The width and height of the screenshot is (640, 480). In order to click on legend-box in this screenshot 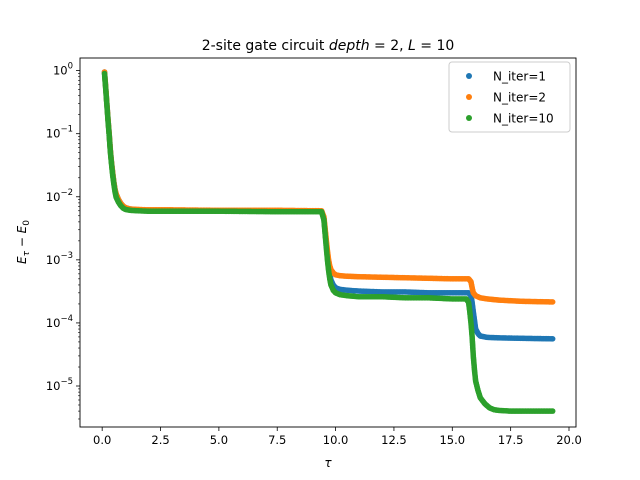, I will do `click(509, 97)`.